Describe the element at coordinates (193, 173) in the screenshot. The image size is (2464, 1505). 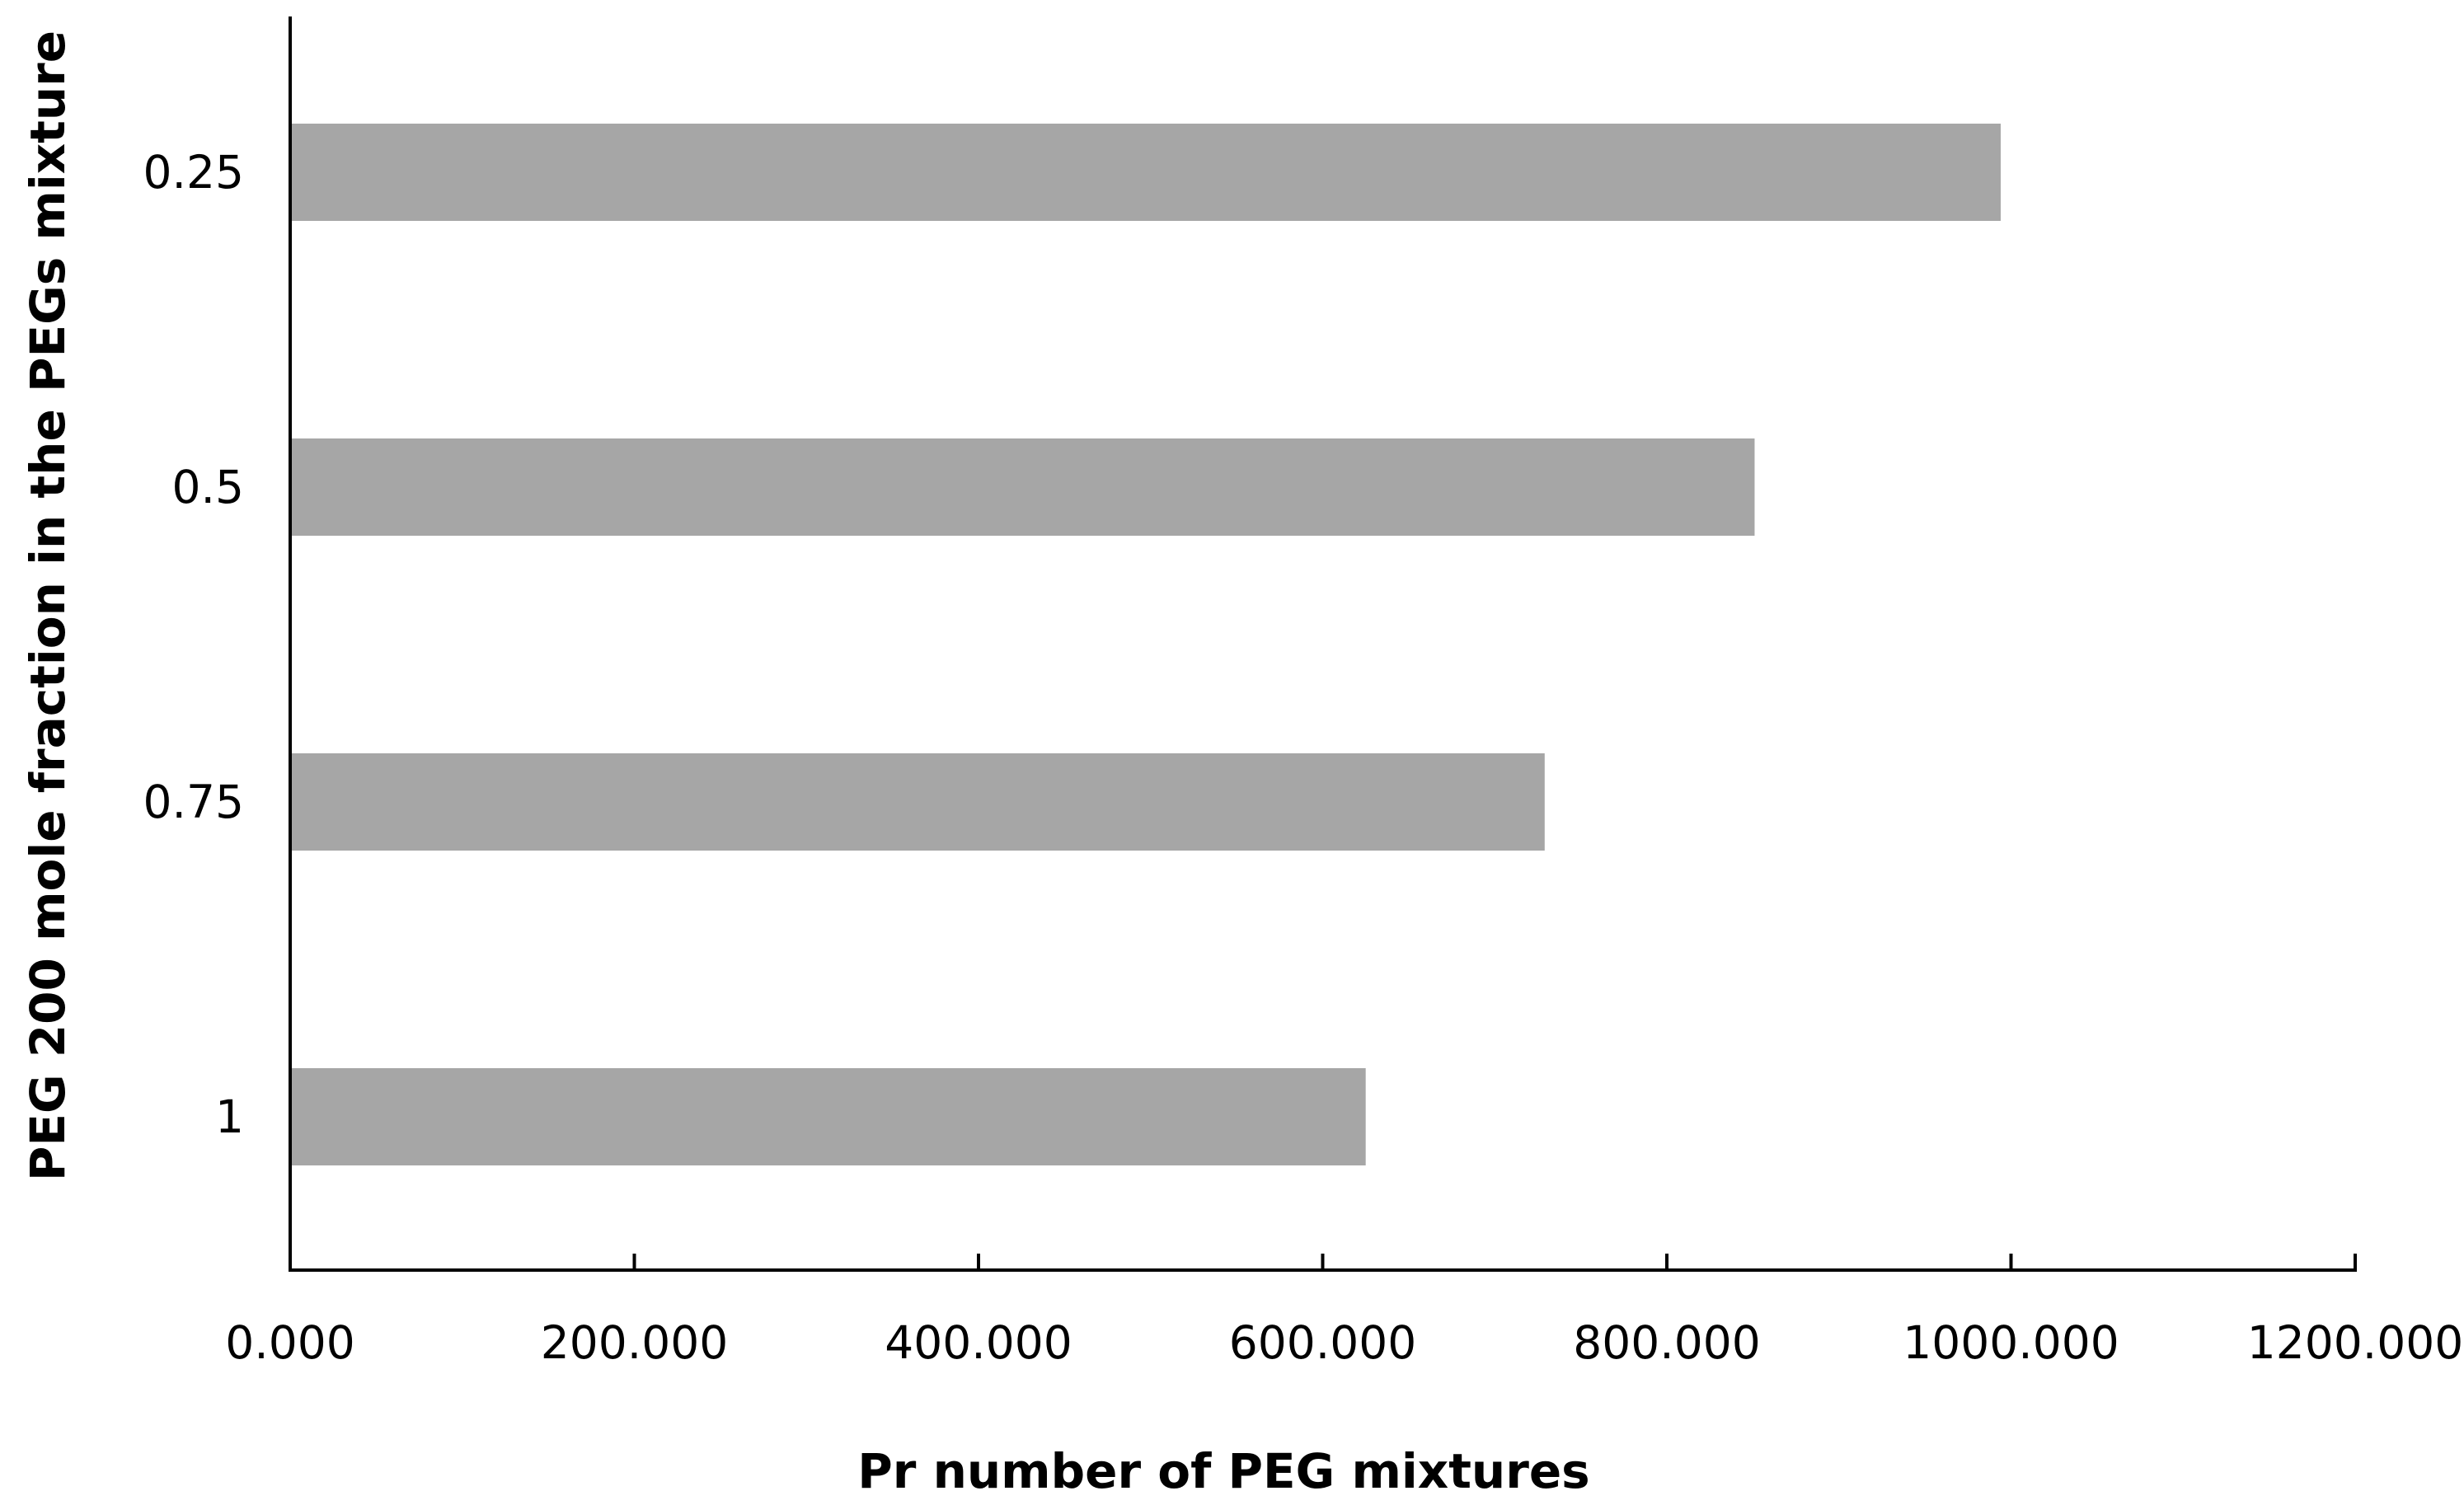
I see `y-tick-label: 0.25` at that location.